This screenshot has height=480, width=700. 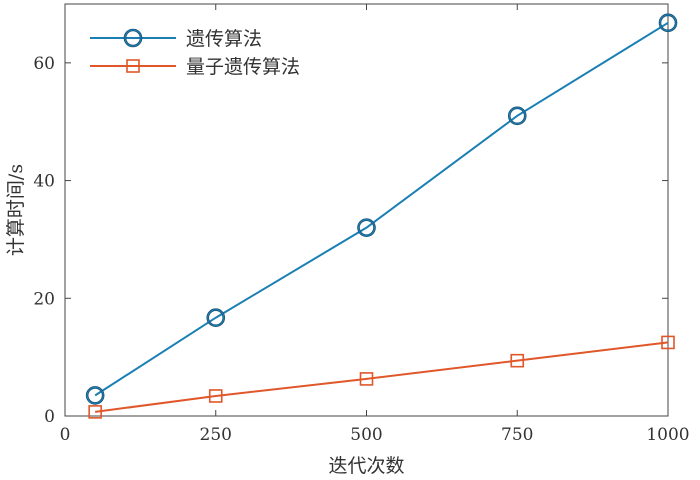 I want to click on x-tick-label: 750, so click(x=517, y=435).